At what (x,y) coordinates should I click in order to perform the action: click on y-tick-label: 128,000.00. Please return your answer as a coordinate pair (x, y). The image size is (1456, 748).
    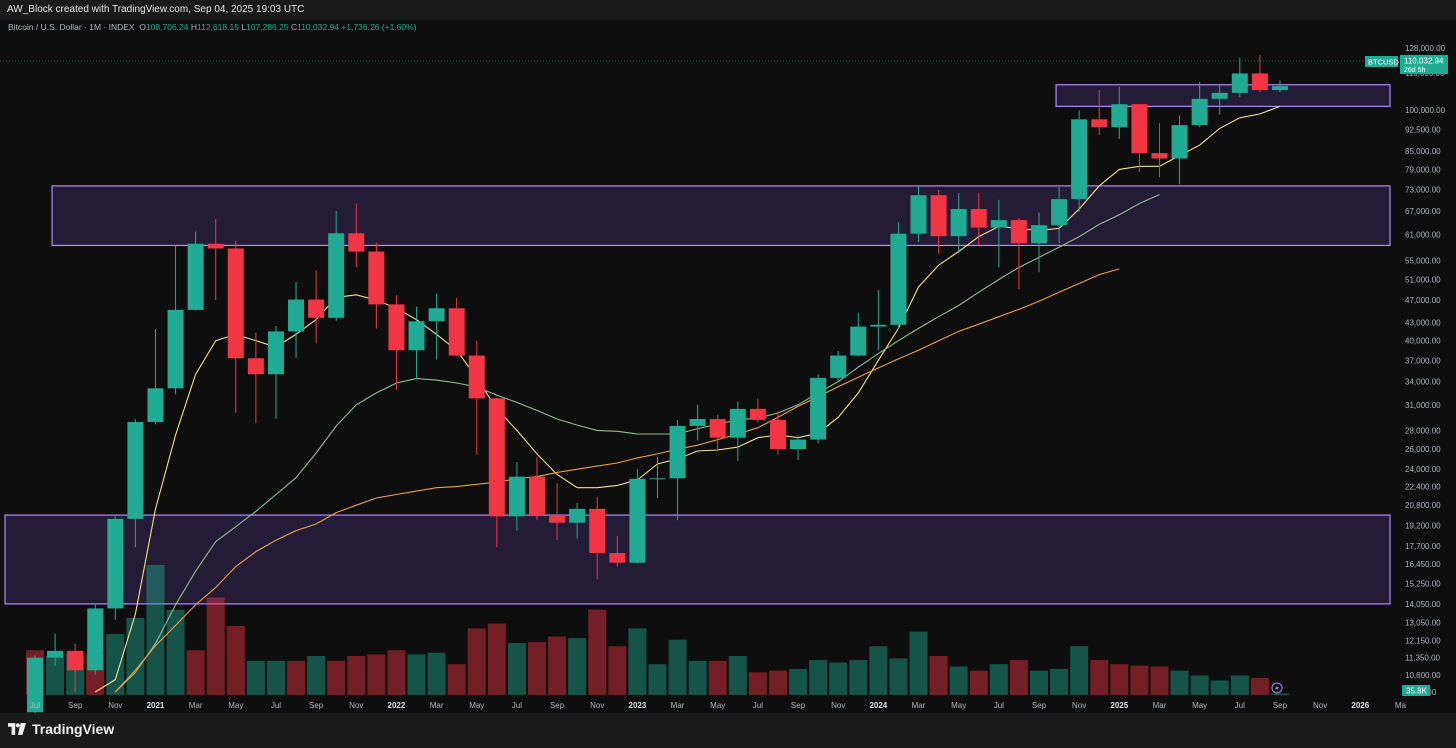
    Looking at the image, I should click on (1425, 48).